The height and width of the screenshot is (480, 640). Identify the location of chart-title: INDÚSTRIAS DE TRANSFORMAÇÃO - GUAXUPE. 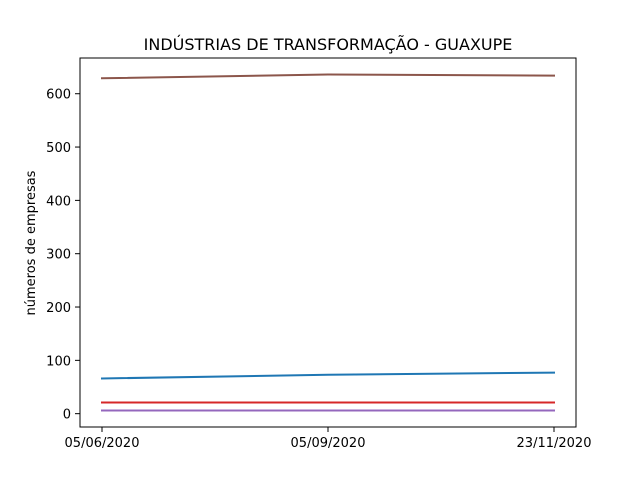
(328, 44).